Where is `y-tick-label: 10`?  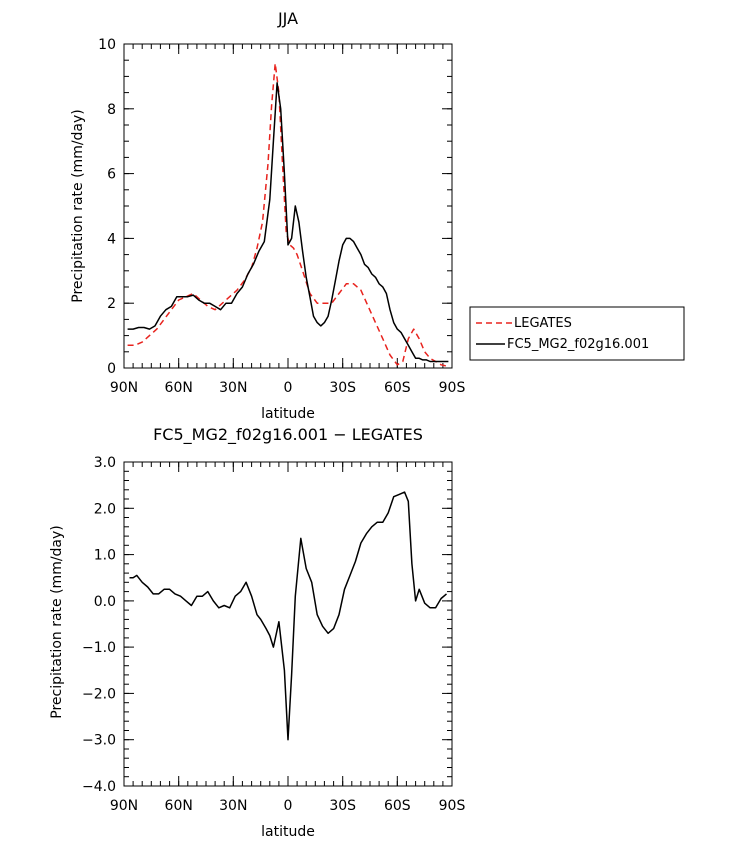 y-tick-label: 10 is located at coordinates (107, 45).